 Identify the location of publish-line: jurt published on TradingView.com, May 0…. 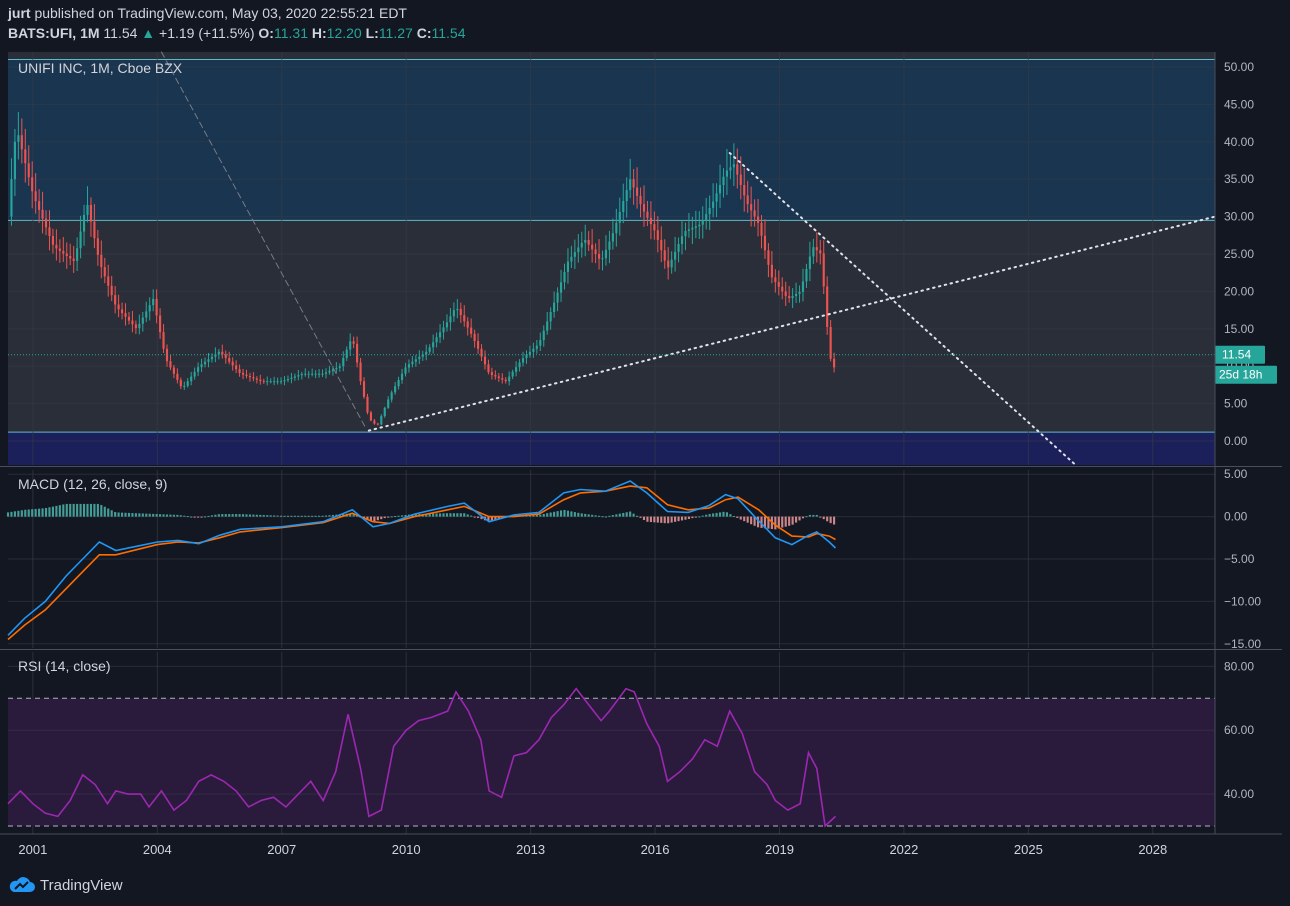
(207, 13).